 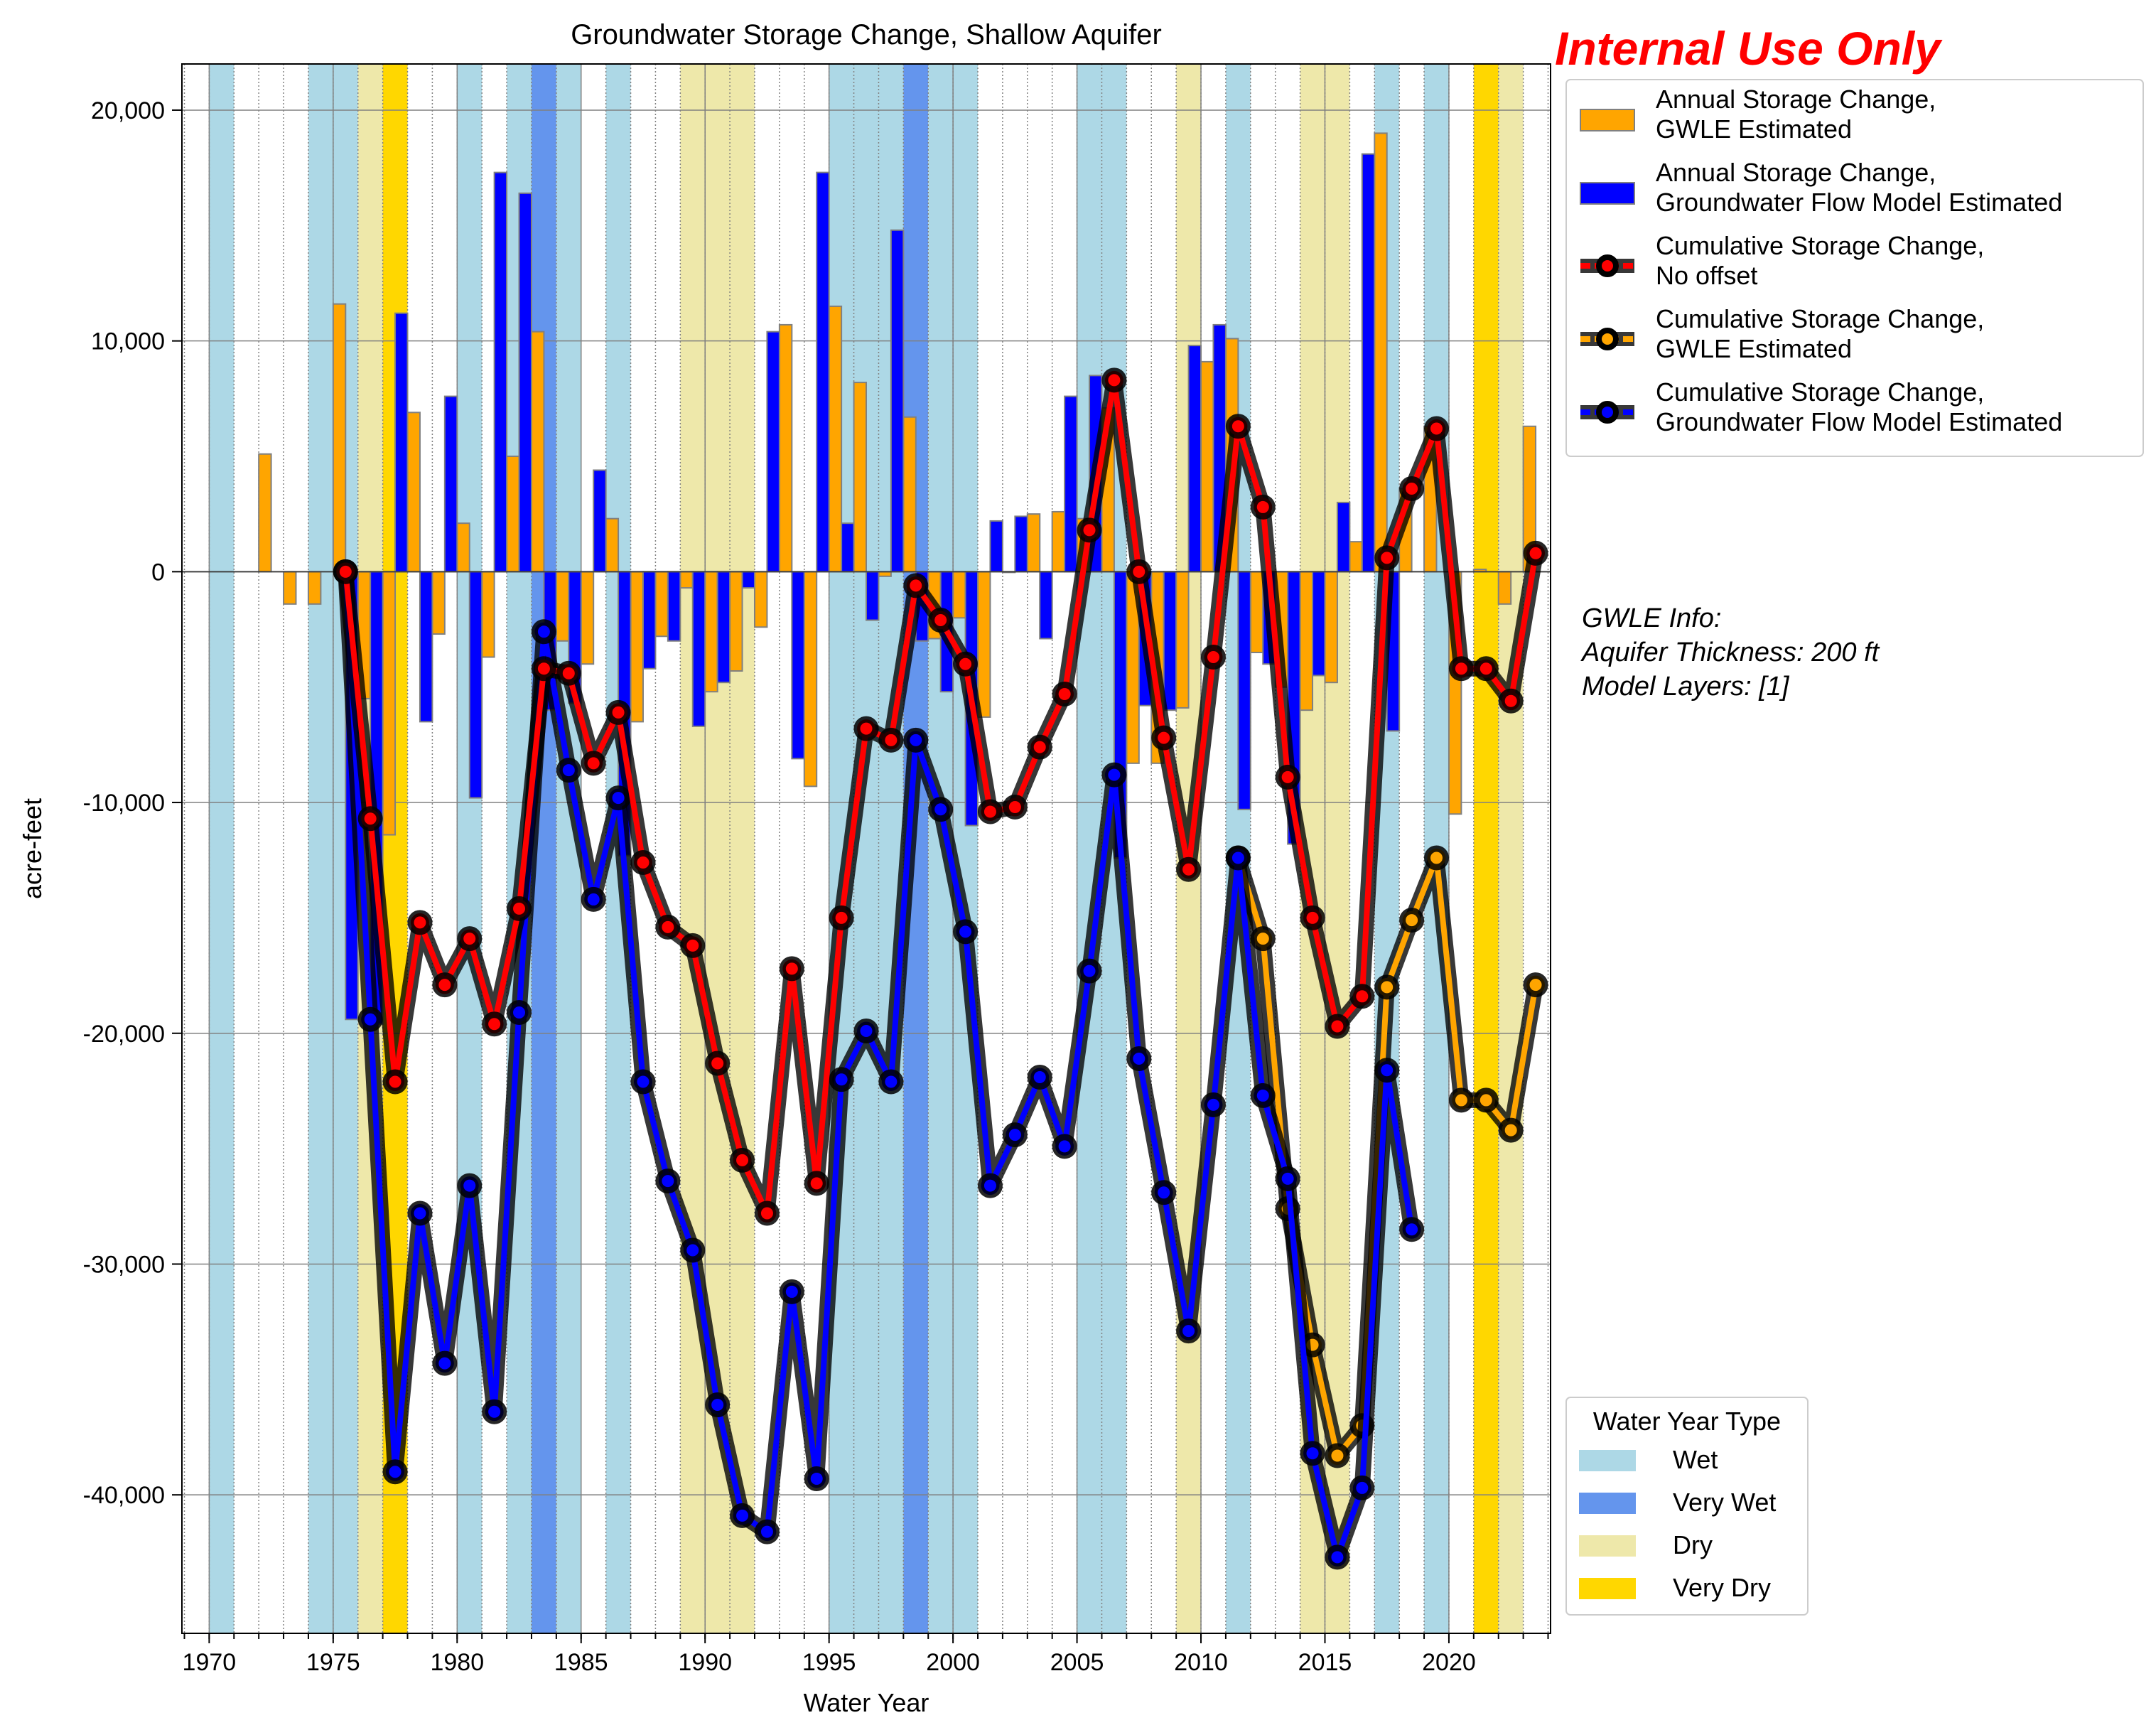 What do you see at coordinates (600, 521) in the screenshot?
I see `model-bar-1986` at bounding box center [600, 521].